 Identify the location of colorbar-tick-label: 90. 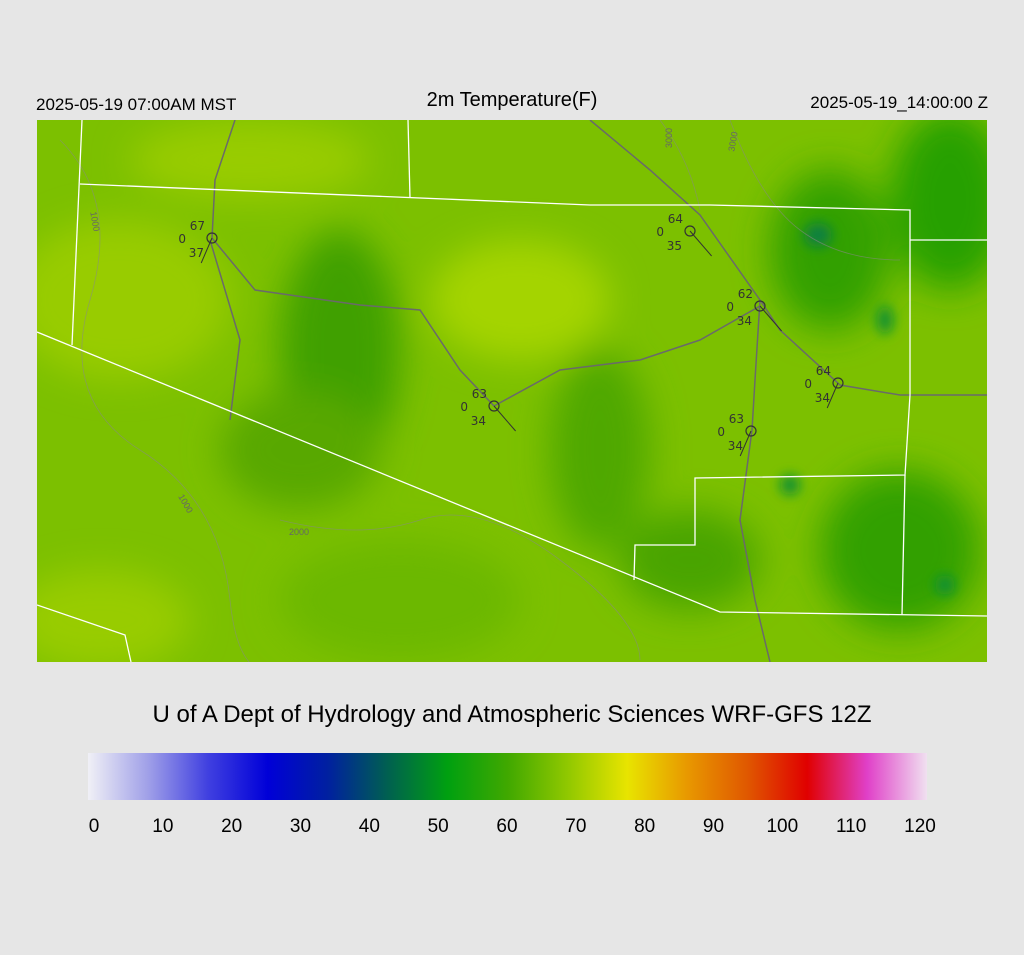
(713, 826).